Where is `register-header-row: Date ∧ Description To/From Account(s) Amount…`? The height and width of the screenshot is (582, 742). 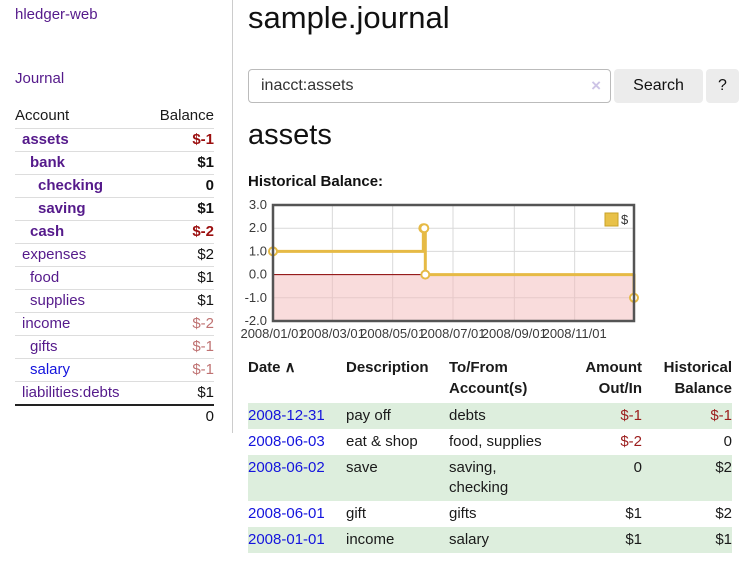 register-header-row: Date ∧ Description To/From Account(s) Amount… is located at coordinates (490, 380).